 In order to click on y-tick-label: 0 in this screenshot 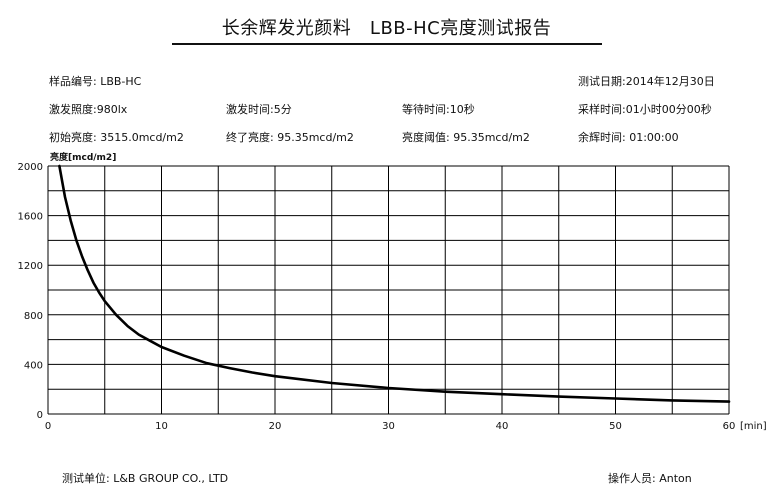, I will do `click(40, 415)`.